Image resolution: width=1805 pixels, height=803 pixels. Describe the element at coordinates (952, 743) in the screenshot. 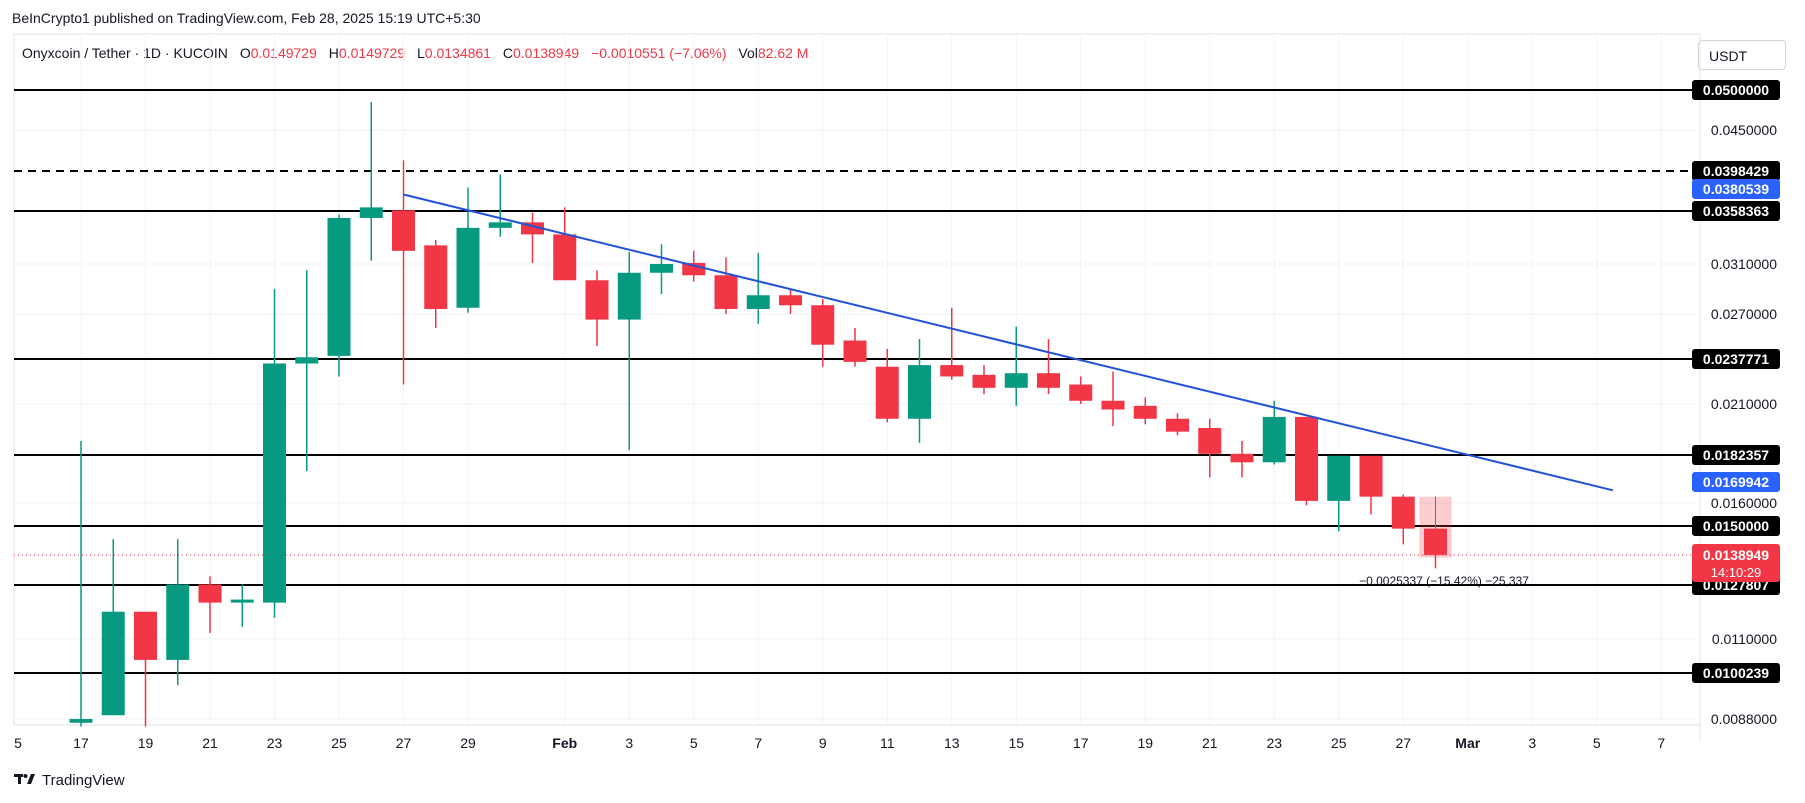

I see `x-tick-label: 13` at that location.